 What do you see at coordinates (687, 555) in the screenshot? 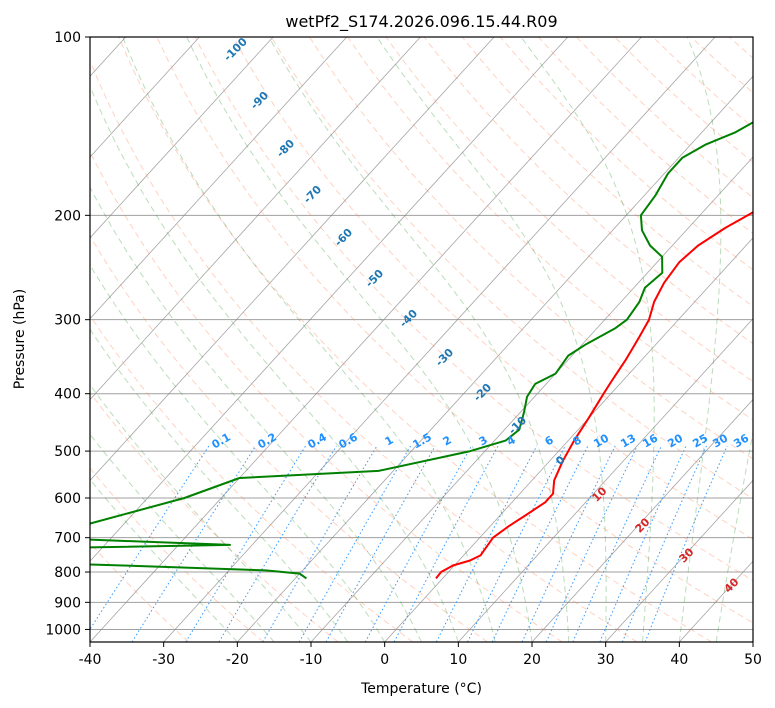
I see `dry-adiabat-label: 30` at bounding box center [687, 555].